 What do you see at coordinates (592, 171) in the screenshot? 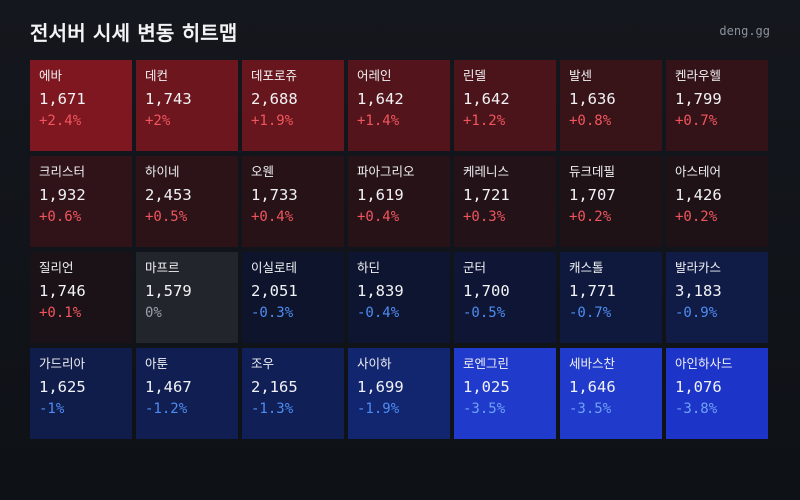
I see `server-name: 듀크데필` at bounding box center [592, 171].